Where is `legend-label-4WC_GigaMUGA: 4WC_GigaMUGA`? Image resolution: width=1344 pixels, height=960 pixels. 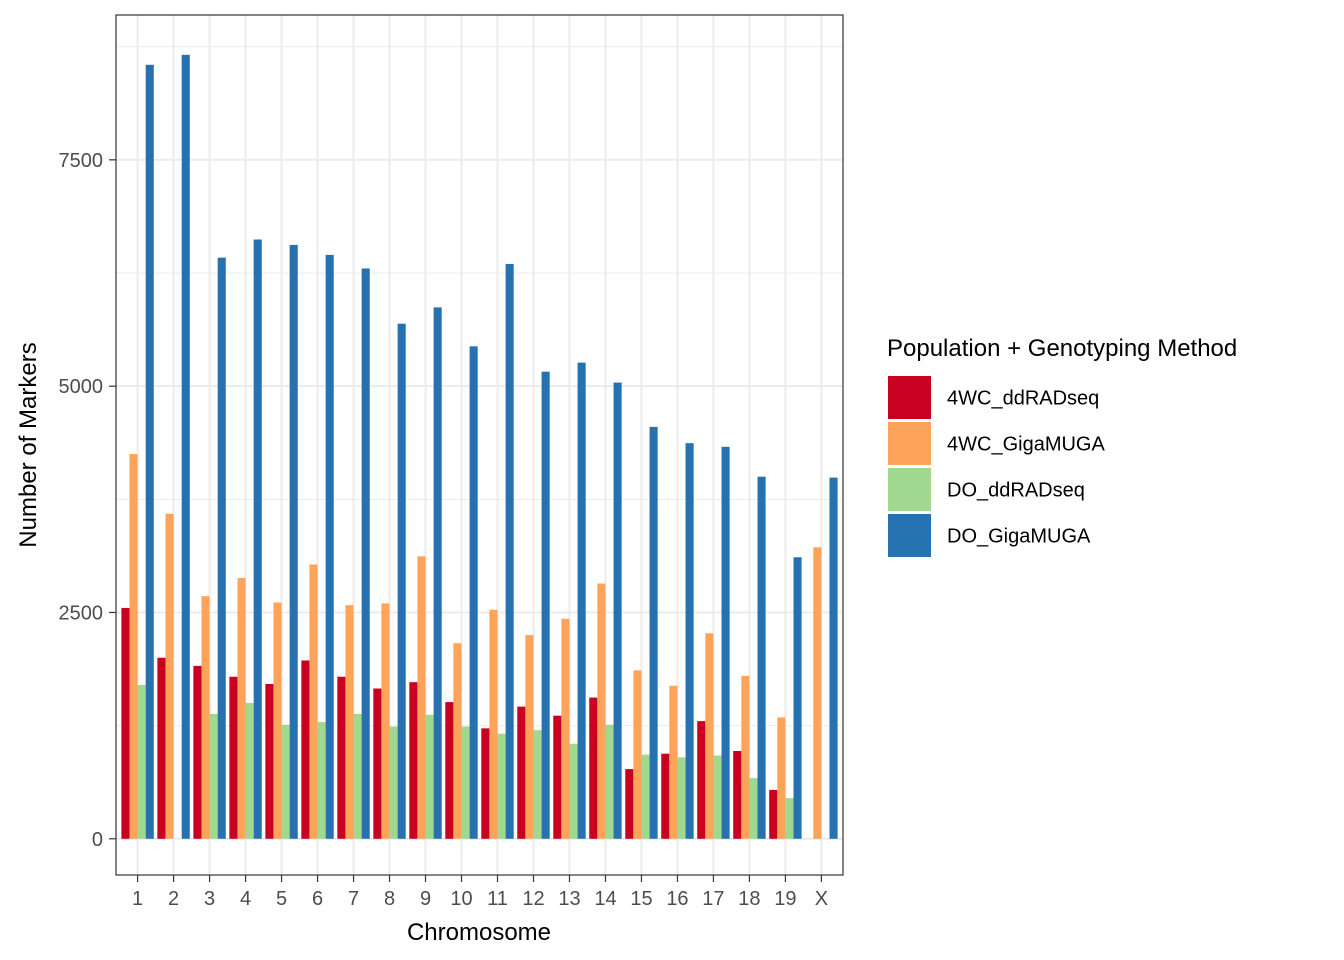
legend-label-4WC_GigaMUGA: 4WC_GigaMUGA is located at coordinates (1026, 445).